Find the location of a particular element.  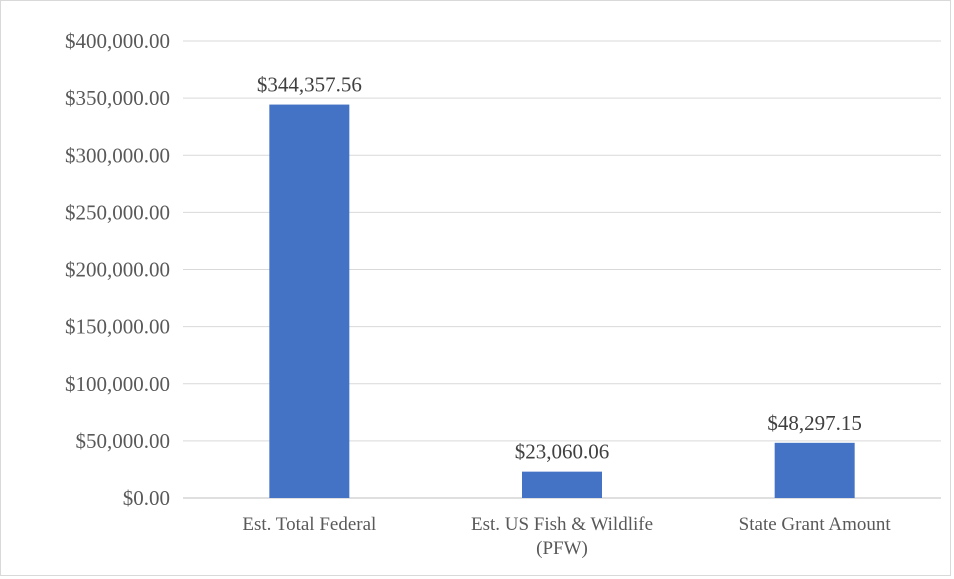

y-tick-label: $350,000.00 is located at coordinates (117, 98).